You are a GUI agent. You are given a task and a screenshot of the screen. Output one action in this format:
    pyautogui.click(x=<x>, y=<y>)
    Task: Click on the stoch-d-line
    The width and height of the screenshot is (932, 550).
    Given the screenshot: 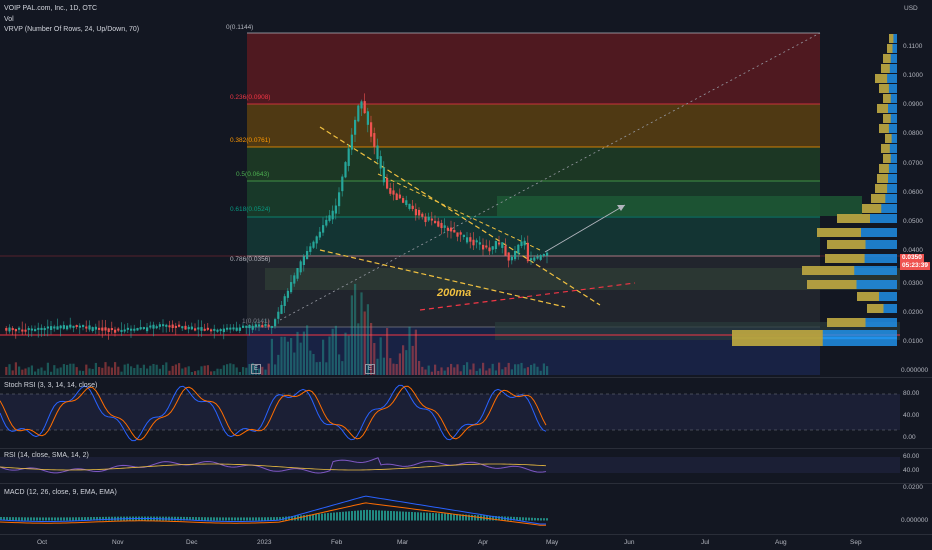 What is the action you would take?
    pyautogui.click(x=273, y=413)
    